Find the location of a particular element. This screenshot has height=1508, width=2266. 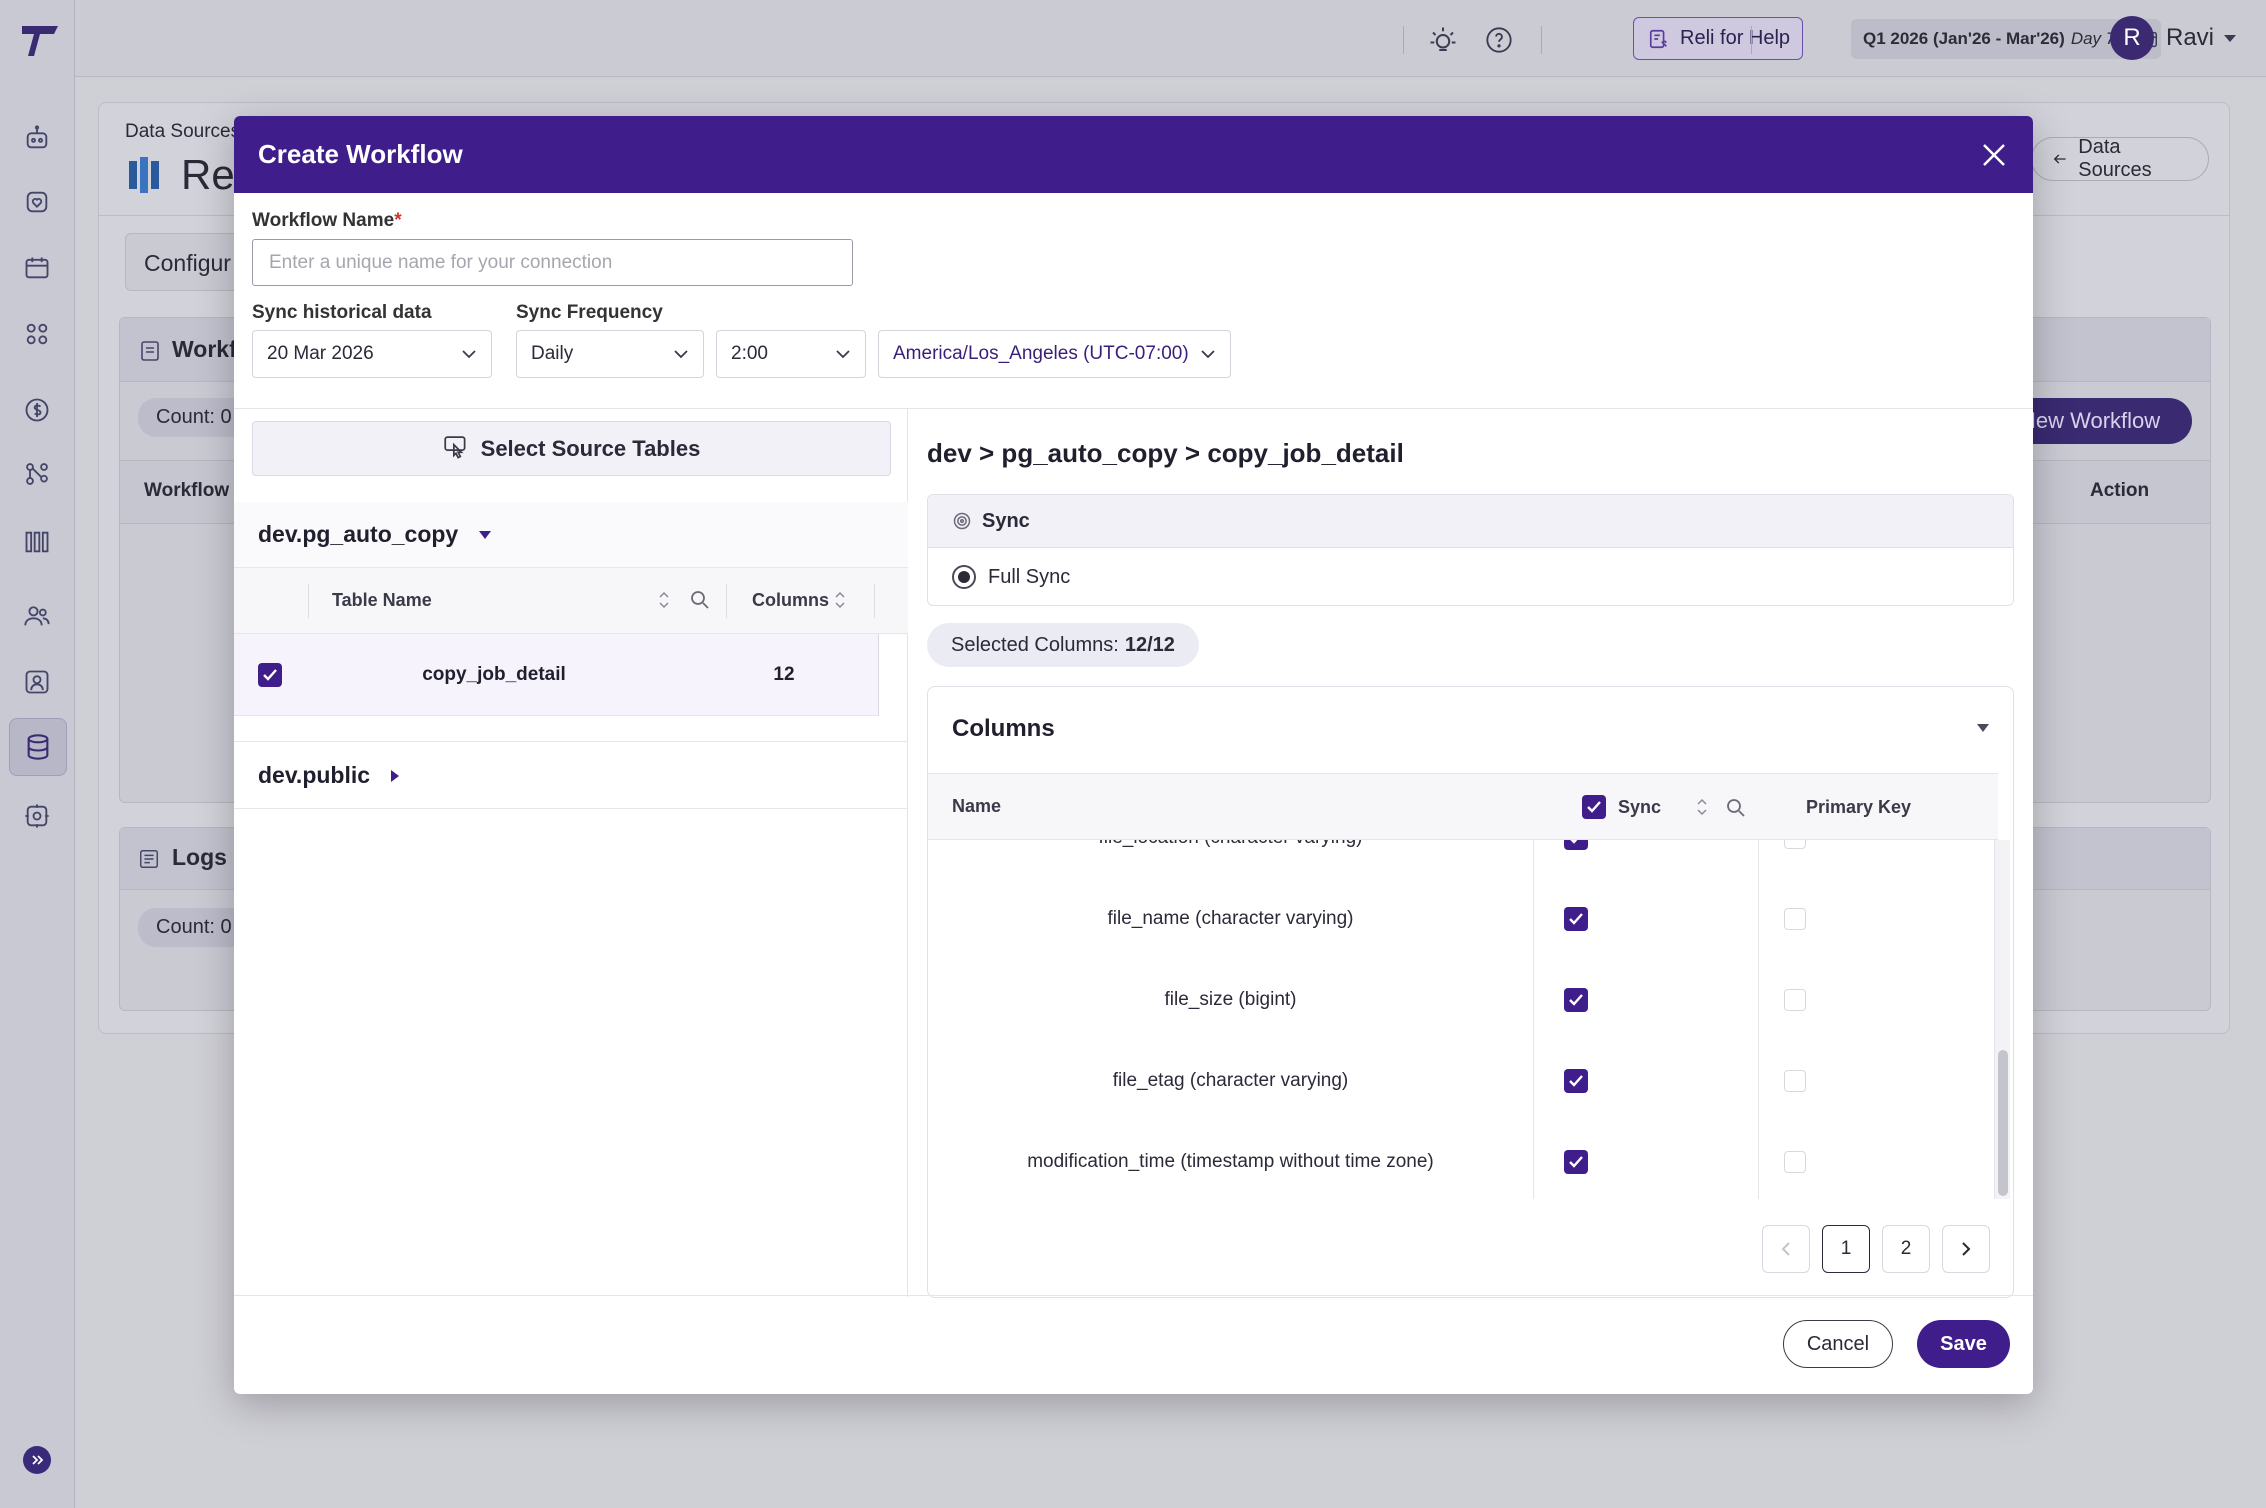

timezone-select: America/Los_Angeles (UTC-07:00) is located at coordinates (1054, 354).